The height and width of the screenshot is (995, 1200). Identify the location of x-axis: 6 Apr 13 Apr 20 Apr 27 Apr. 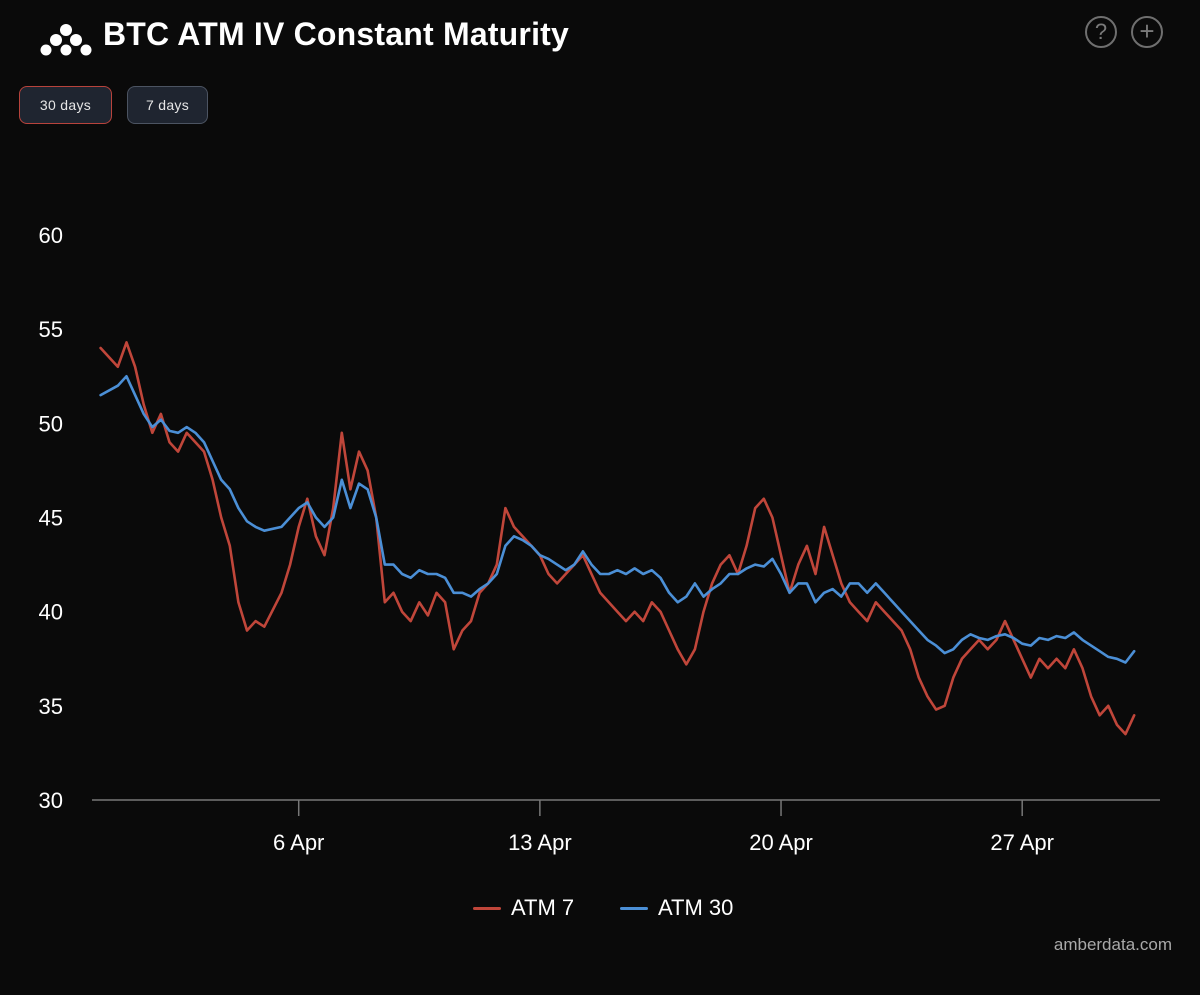
(663, 827).